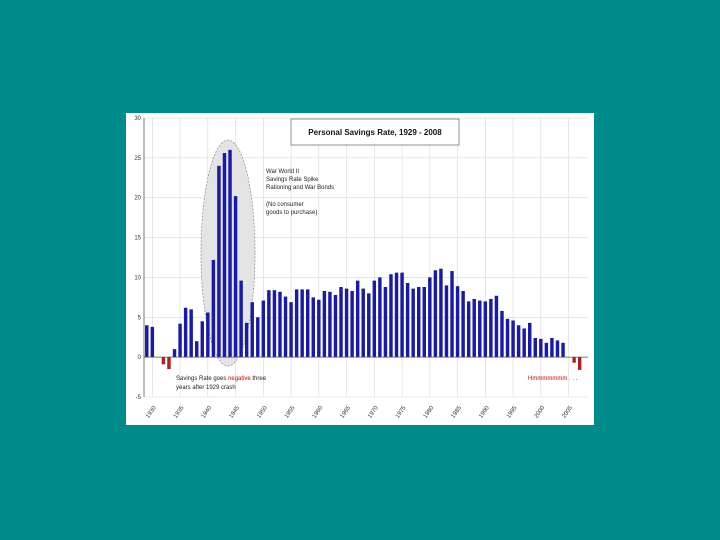  What do you see at coordinates (300, 188) in the screenshot?
I see `annotation-rationing: Rationing and War Bonds` at bounding box center [300, 188].